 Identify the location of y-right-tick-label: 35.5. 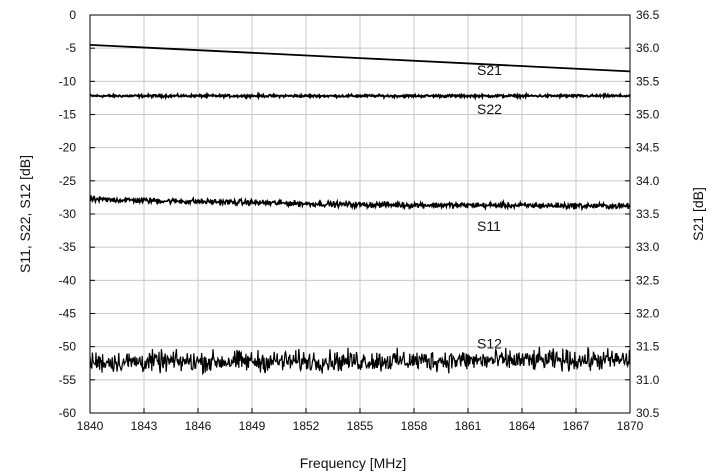
(648, 81).